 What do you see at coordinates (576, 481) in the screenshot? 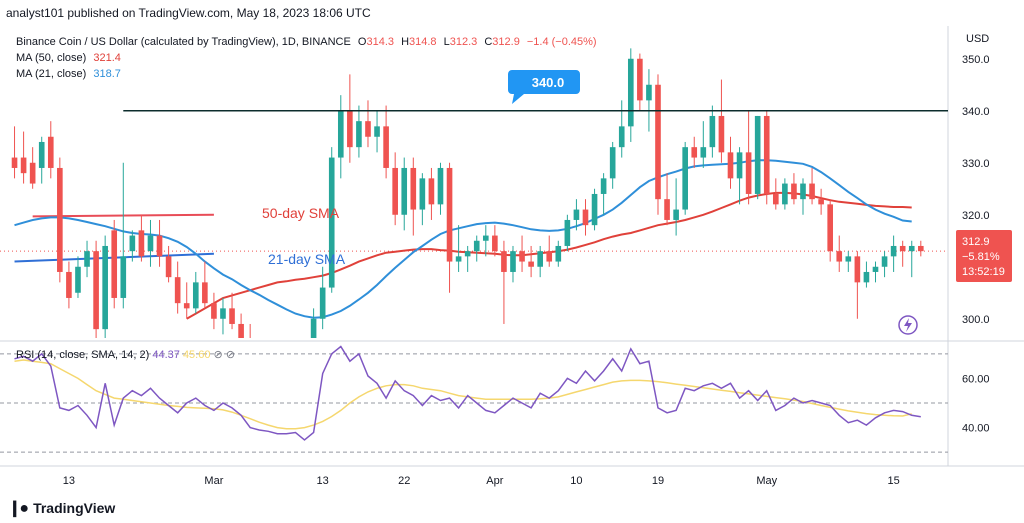
I see `time-tick-label: 10` at bounding box center [576, 481].